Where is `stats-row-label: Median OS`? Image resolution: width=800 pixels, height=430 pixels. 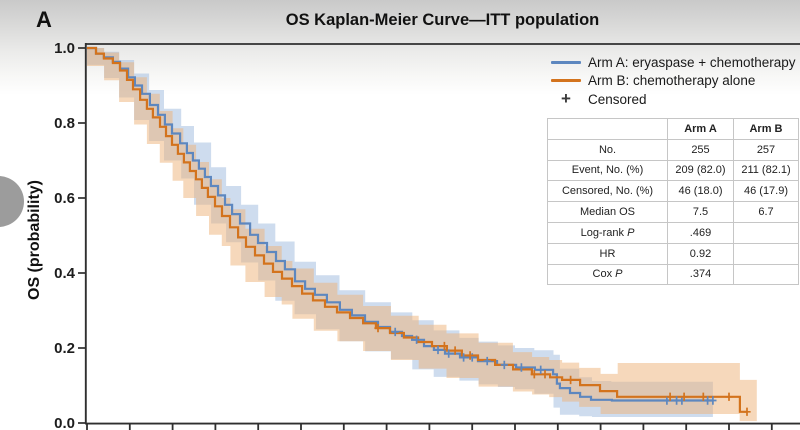 stats-row-label: Median OS is located at coordinates (607, 212).